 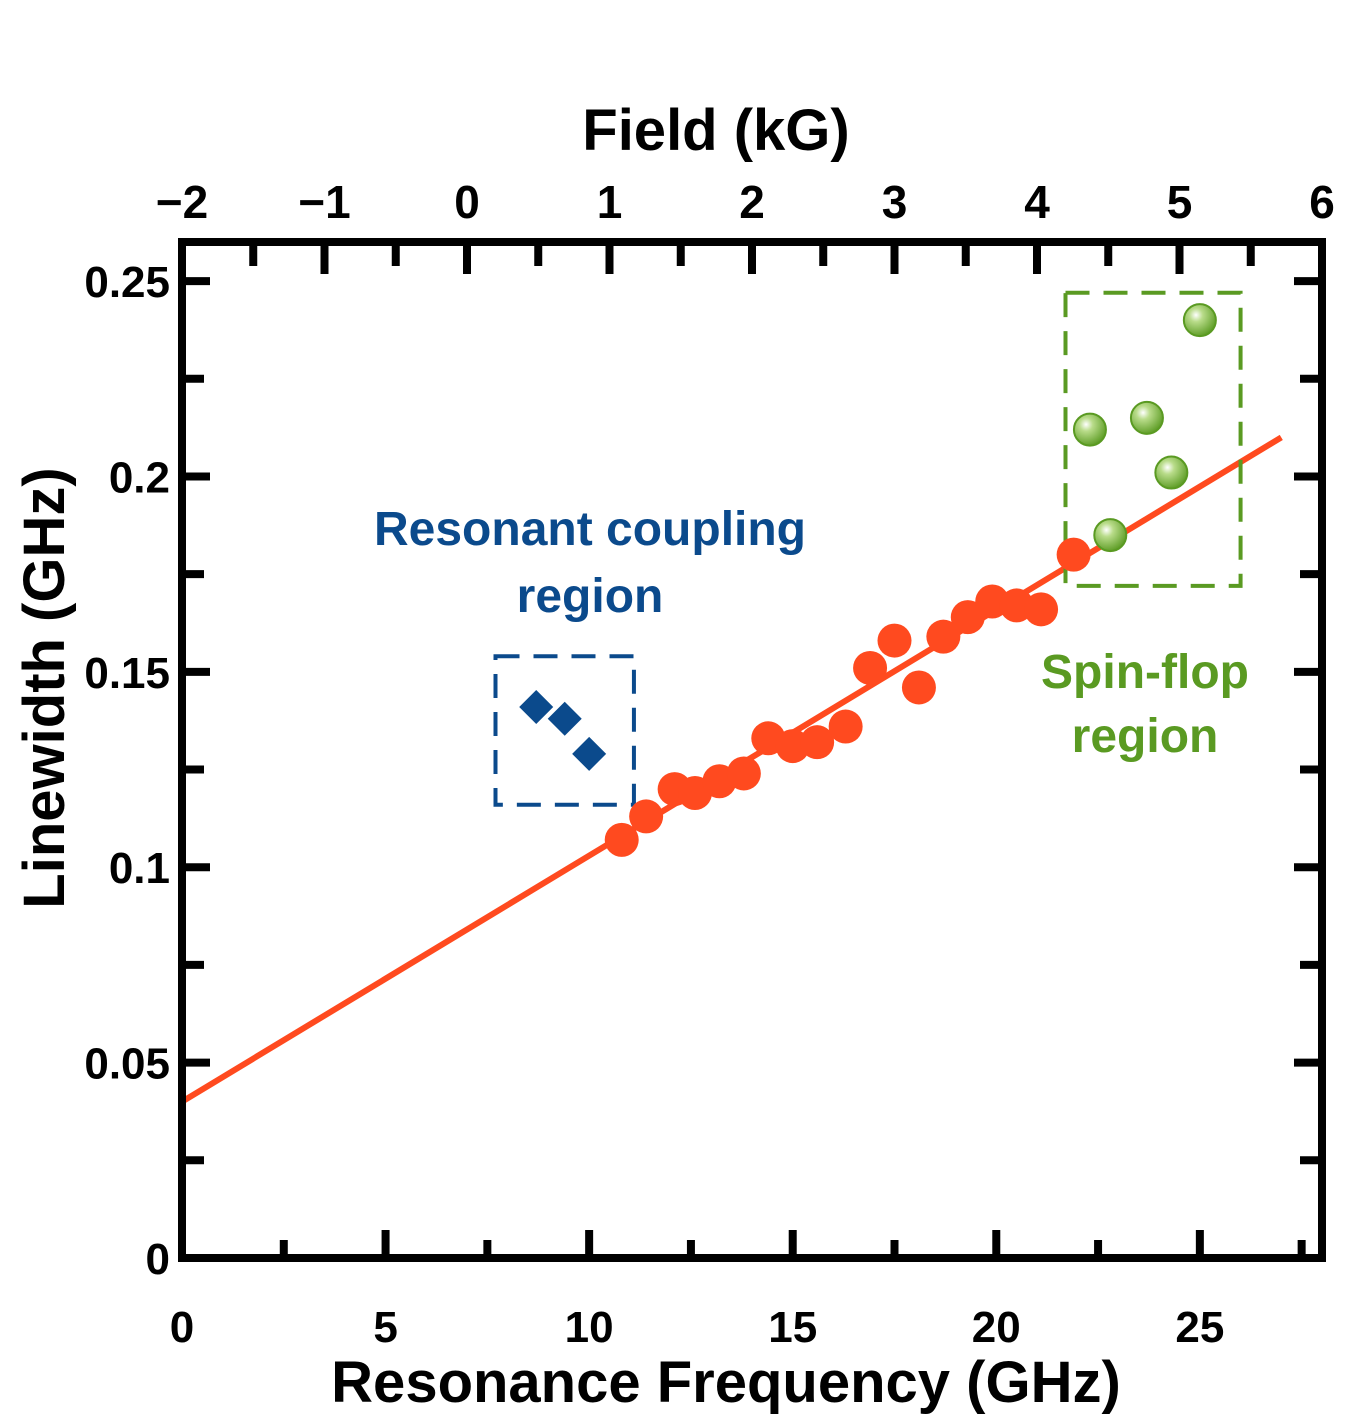 What do you see at coordinates (752, 202) in the screenshot?
I see `x2-tick-label: 2` at bounding box center [752, 202].